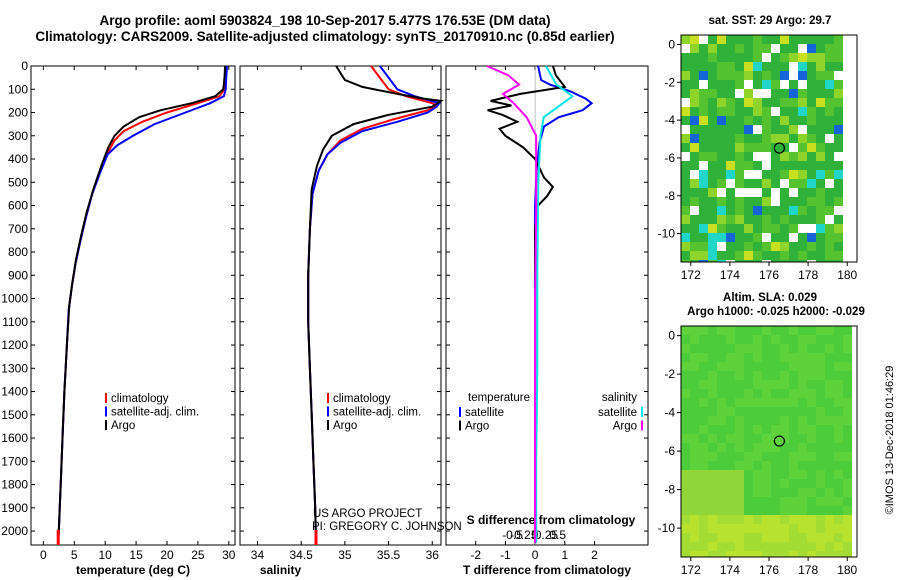 The width and height of the screenshot is (900, 580). What do you see at coordinates (14, 485) in the screenshot?
I see `pressure-tick-label: 1800` at bounding box center [14, 485].